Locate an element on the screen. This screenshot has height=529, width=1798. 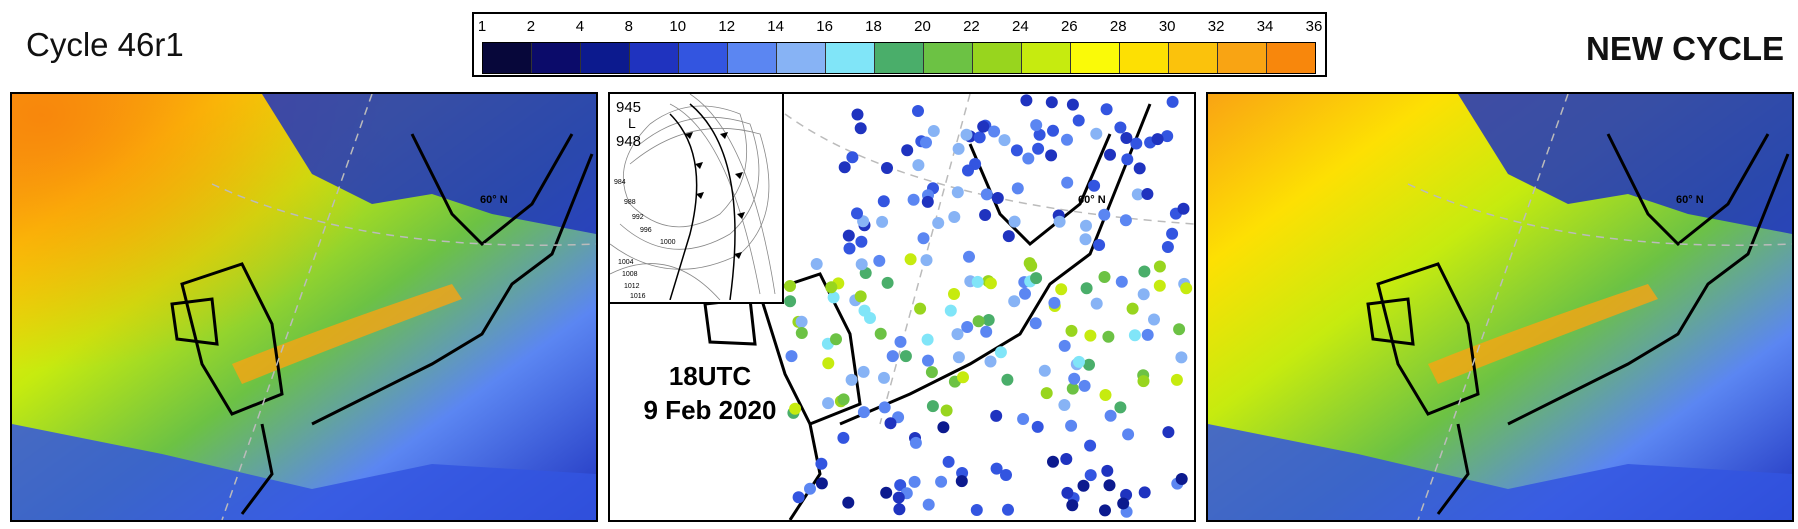
colorbar-legend: 1 2 4 8 10 12 14 16 18 20 22 24 26 28 30 32 34 36 is located at coordinates (899, 44).